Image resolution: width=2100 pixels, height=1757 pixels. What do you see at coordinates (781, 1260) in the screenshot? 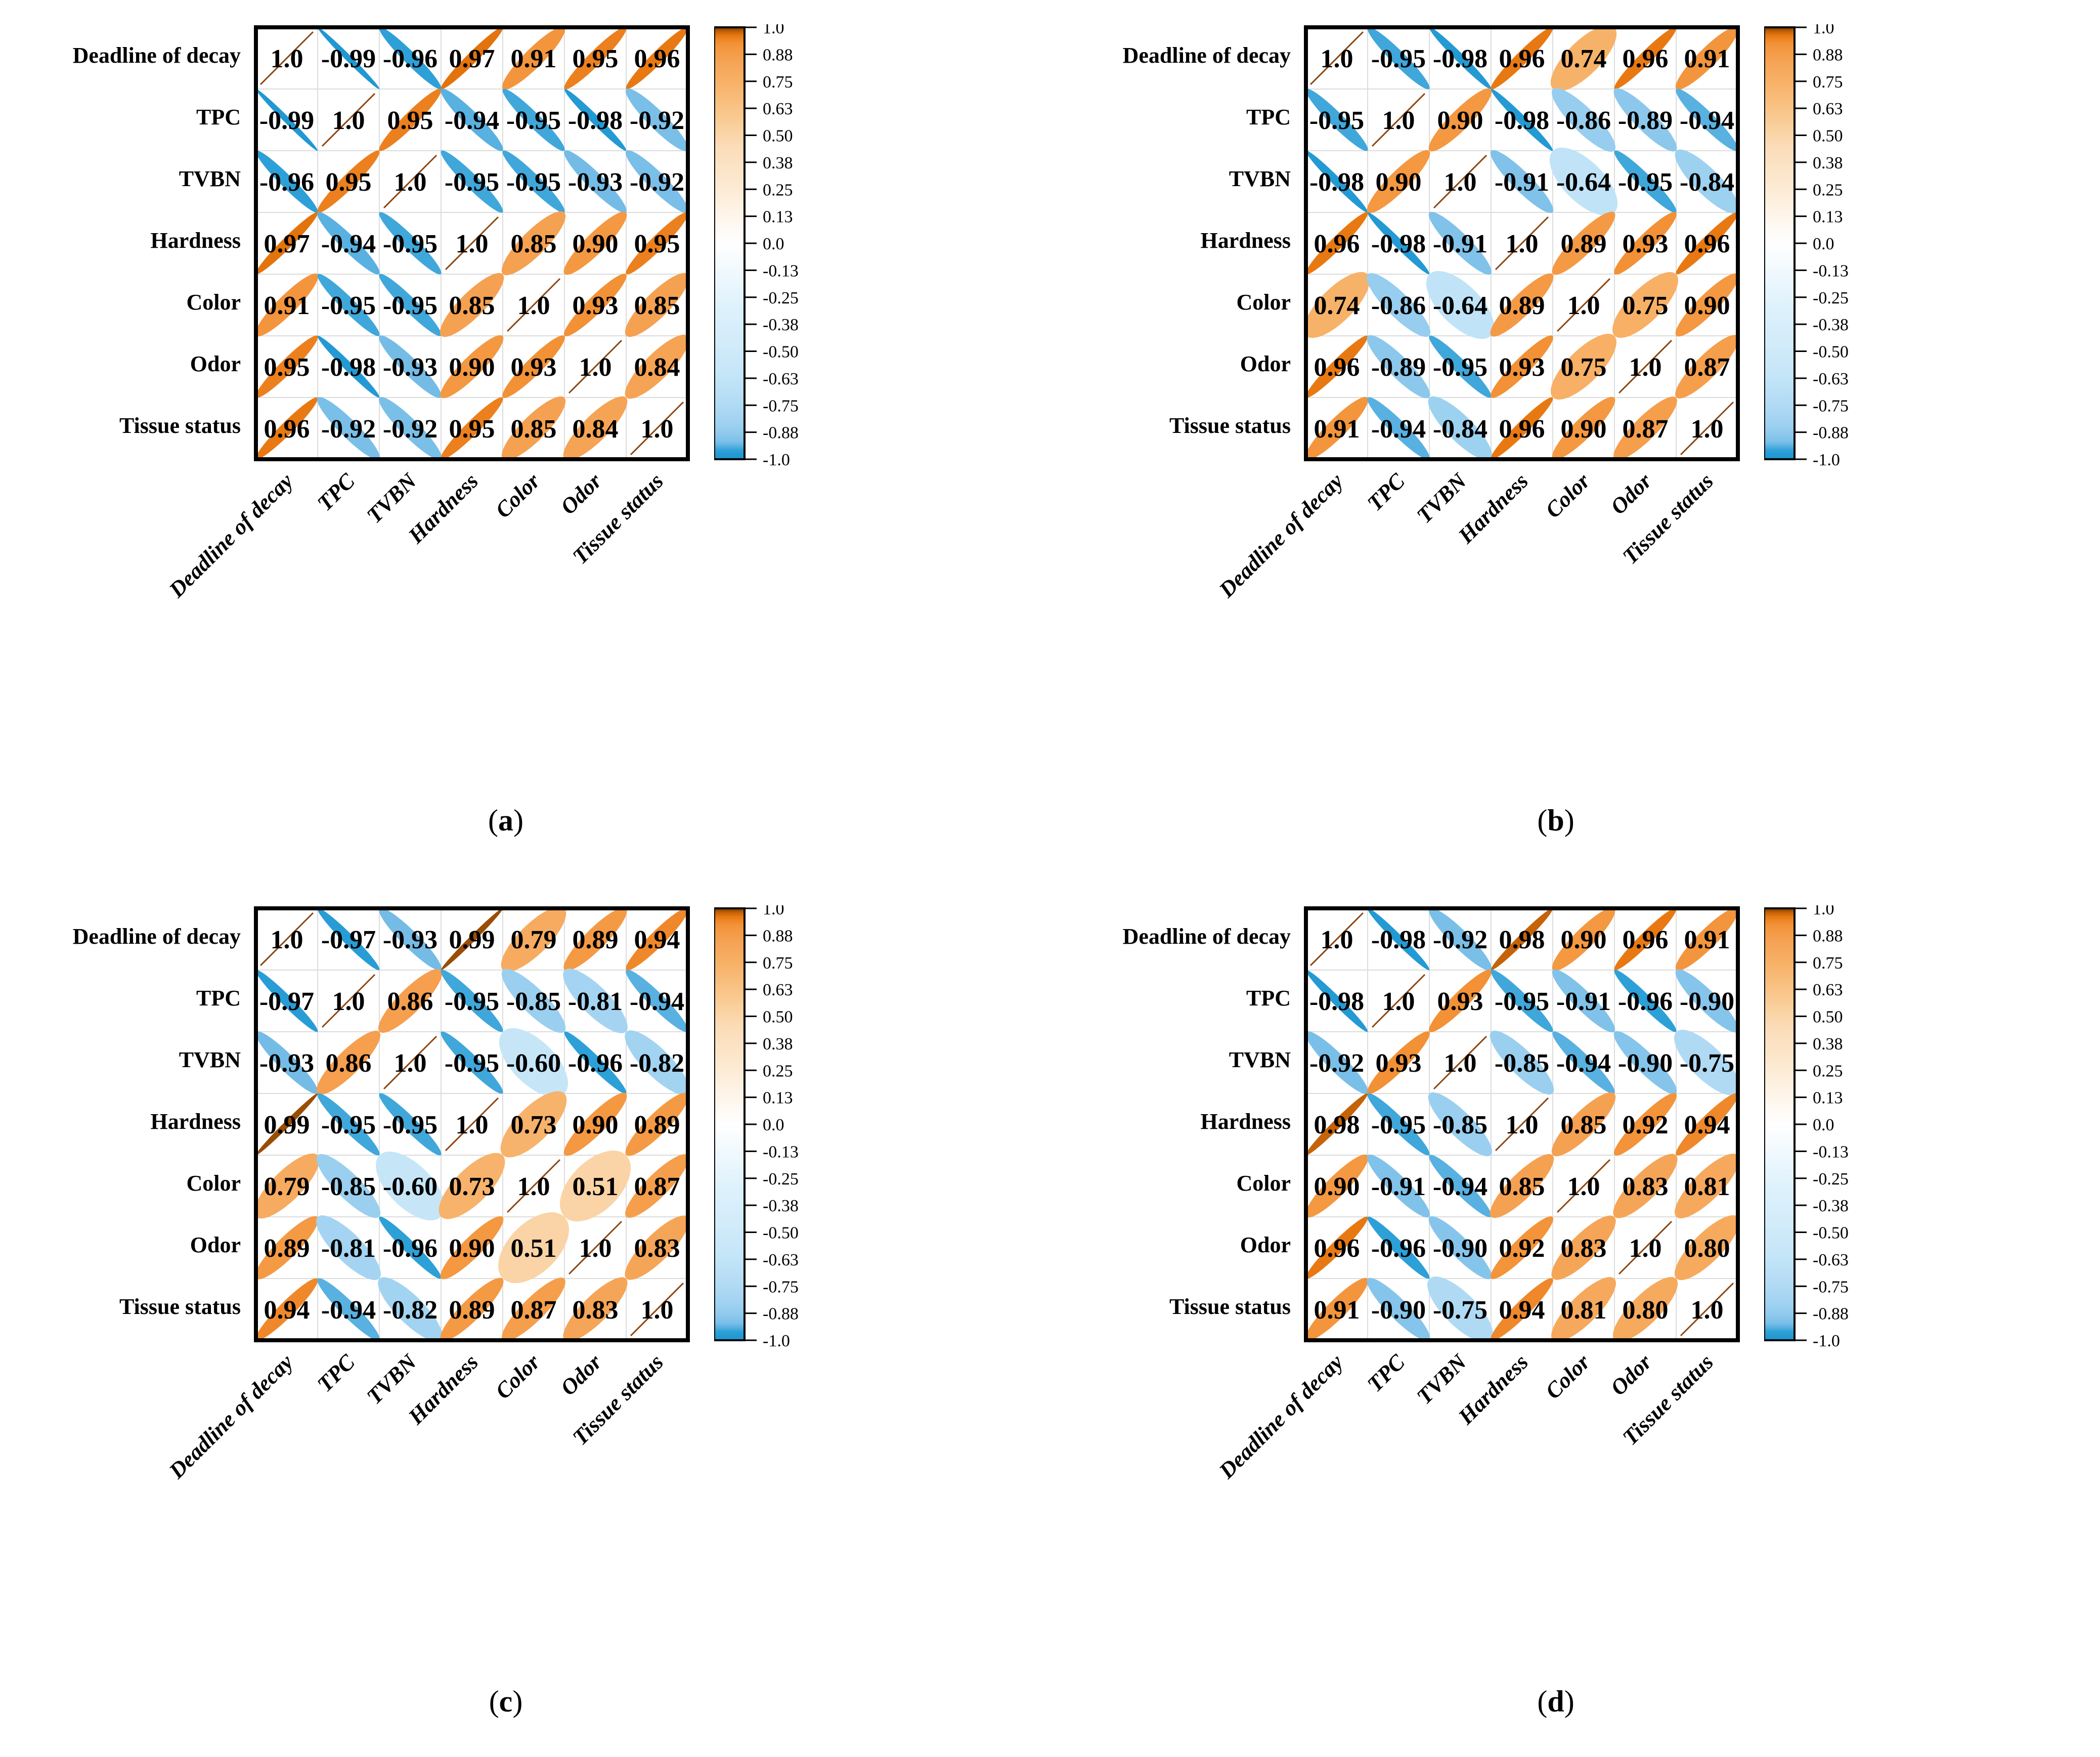
I see `colorbar-tick-label: -0.63` at bounding box center [781, 1260].